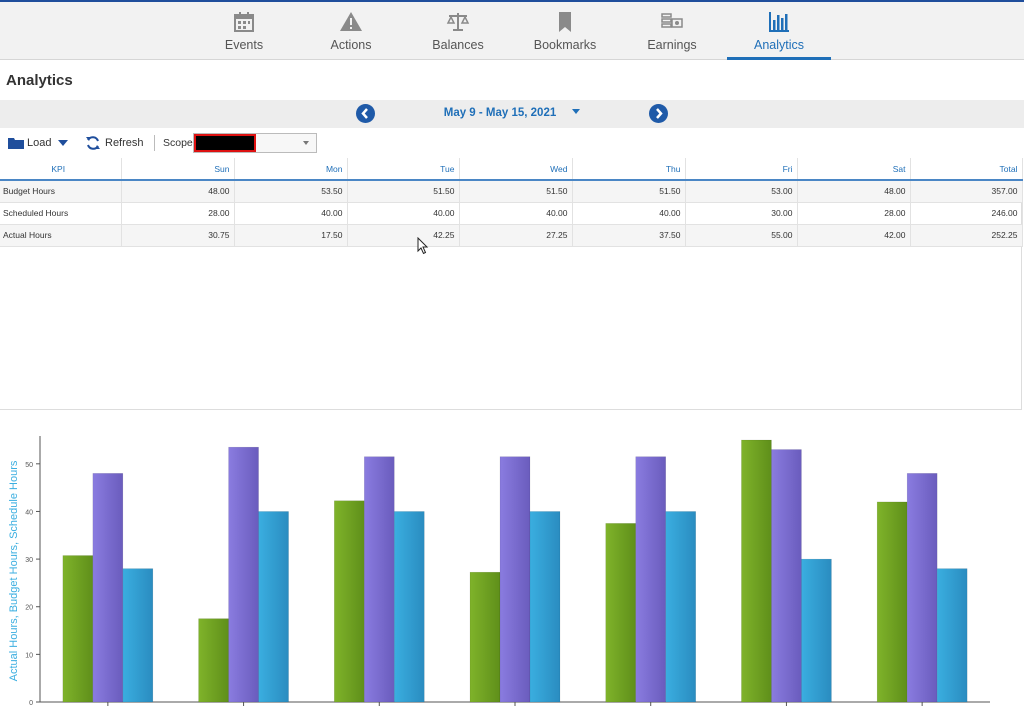 Image resolution: width=1024 pixels, height=714 pixels. What do you see at coordinates (124, 143) in the screenshot?
I see `refresh-label: Refresh` at bounding box center [124, 143].